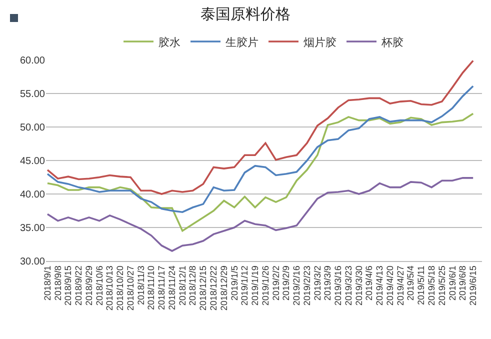 The width and height of the screenshot is (491, 339). I want to click on y-tick-label: 35.00, so click(33, 228).